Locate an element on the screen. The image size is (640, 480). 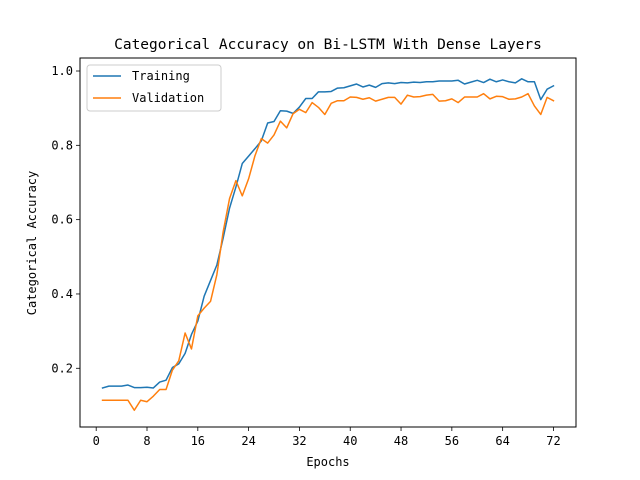
x-axis-label: Epochs is located at coordinates (327, 462).